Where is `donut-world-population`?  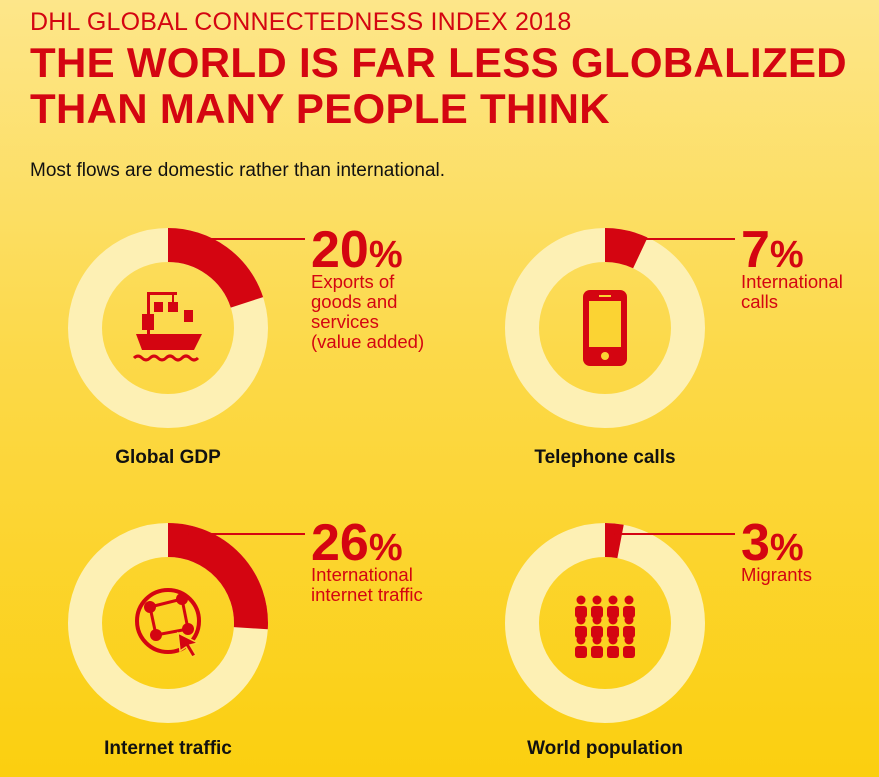 donut-world-population is located at coordinates (620, 623).